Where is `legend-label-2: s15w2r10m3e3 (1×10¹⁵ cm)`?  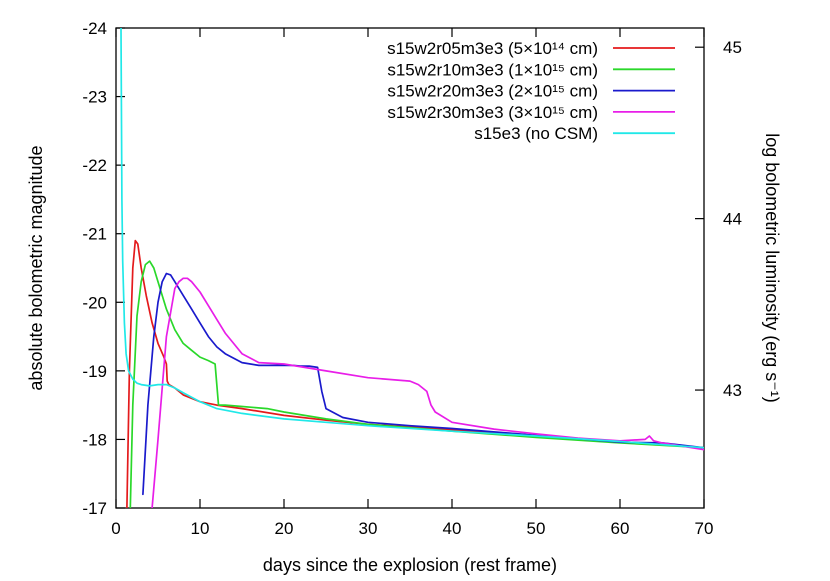 legend-label-2: s15w2r10m3e3 (1×10¹⁵ cm) is located at coordinates (492, 69).